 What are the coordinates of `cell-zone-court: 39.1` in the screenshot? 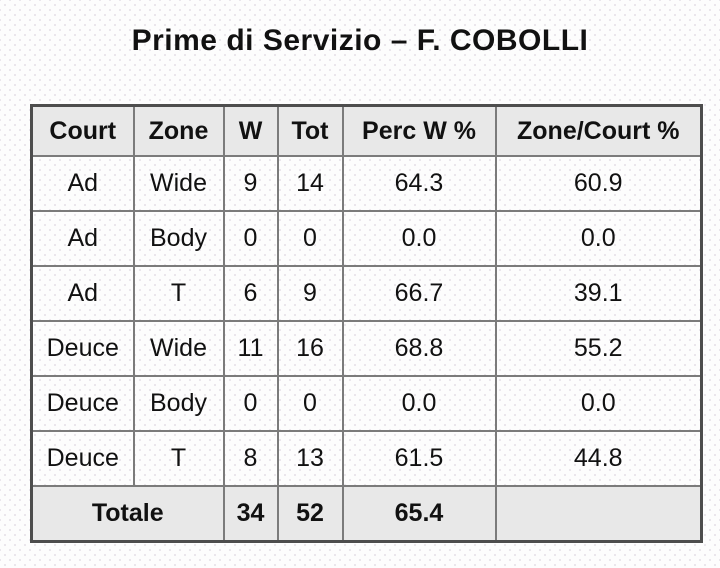 It's located at (598, 293).